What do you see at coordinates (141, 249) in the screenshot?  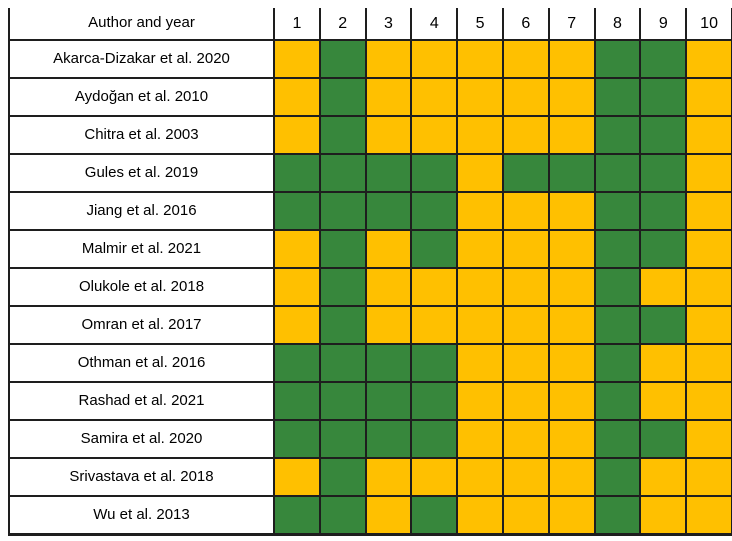 I see `author-cell: Malmir et al. 2021` at bounding box center [141, 249].